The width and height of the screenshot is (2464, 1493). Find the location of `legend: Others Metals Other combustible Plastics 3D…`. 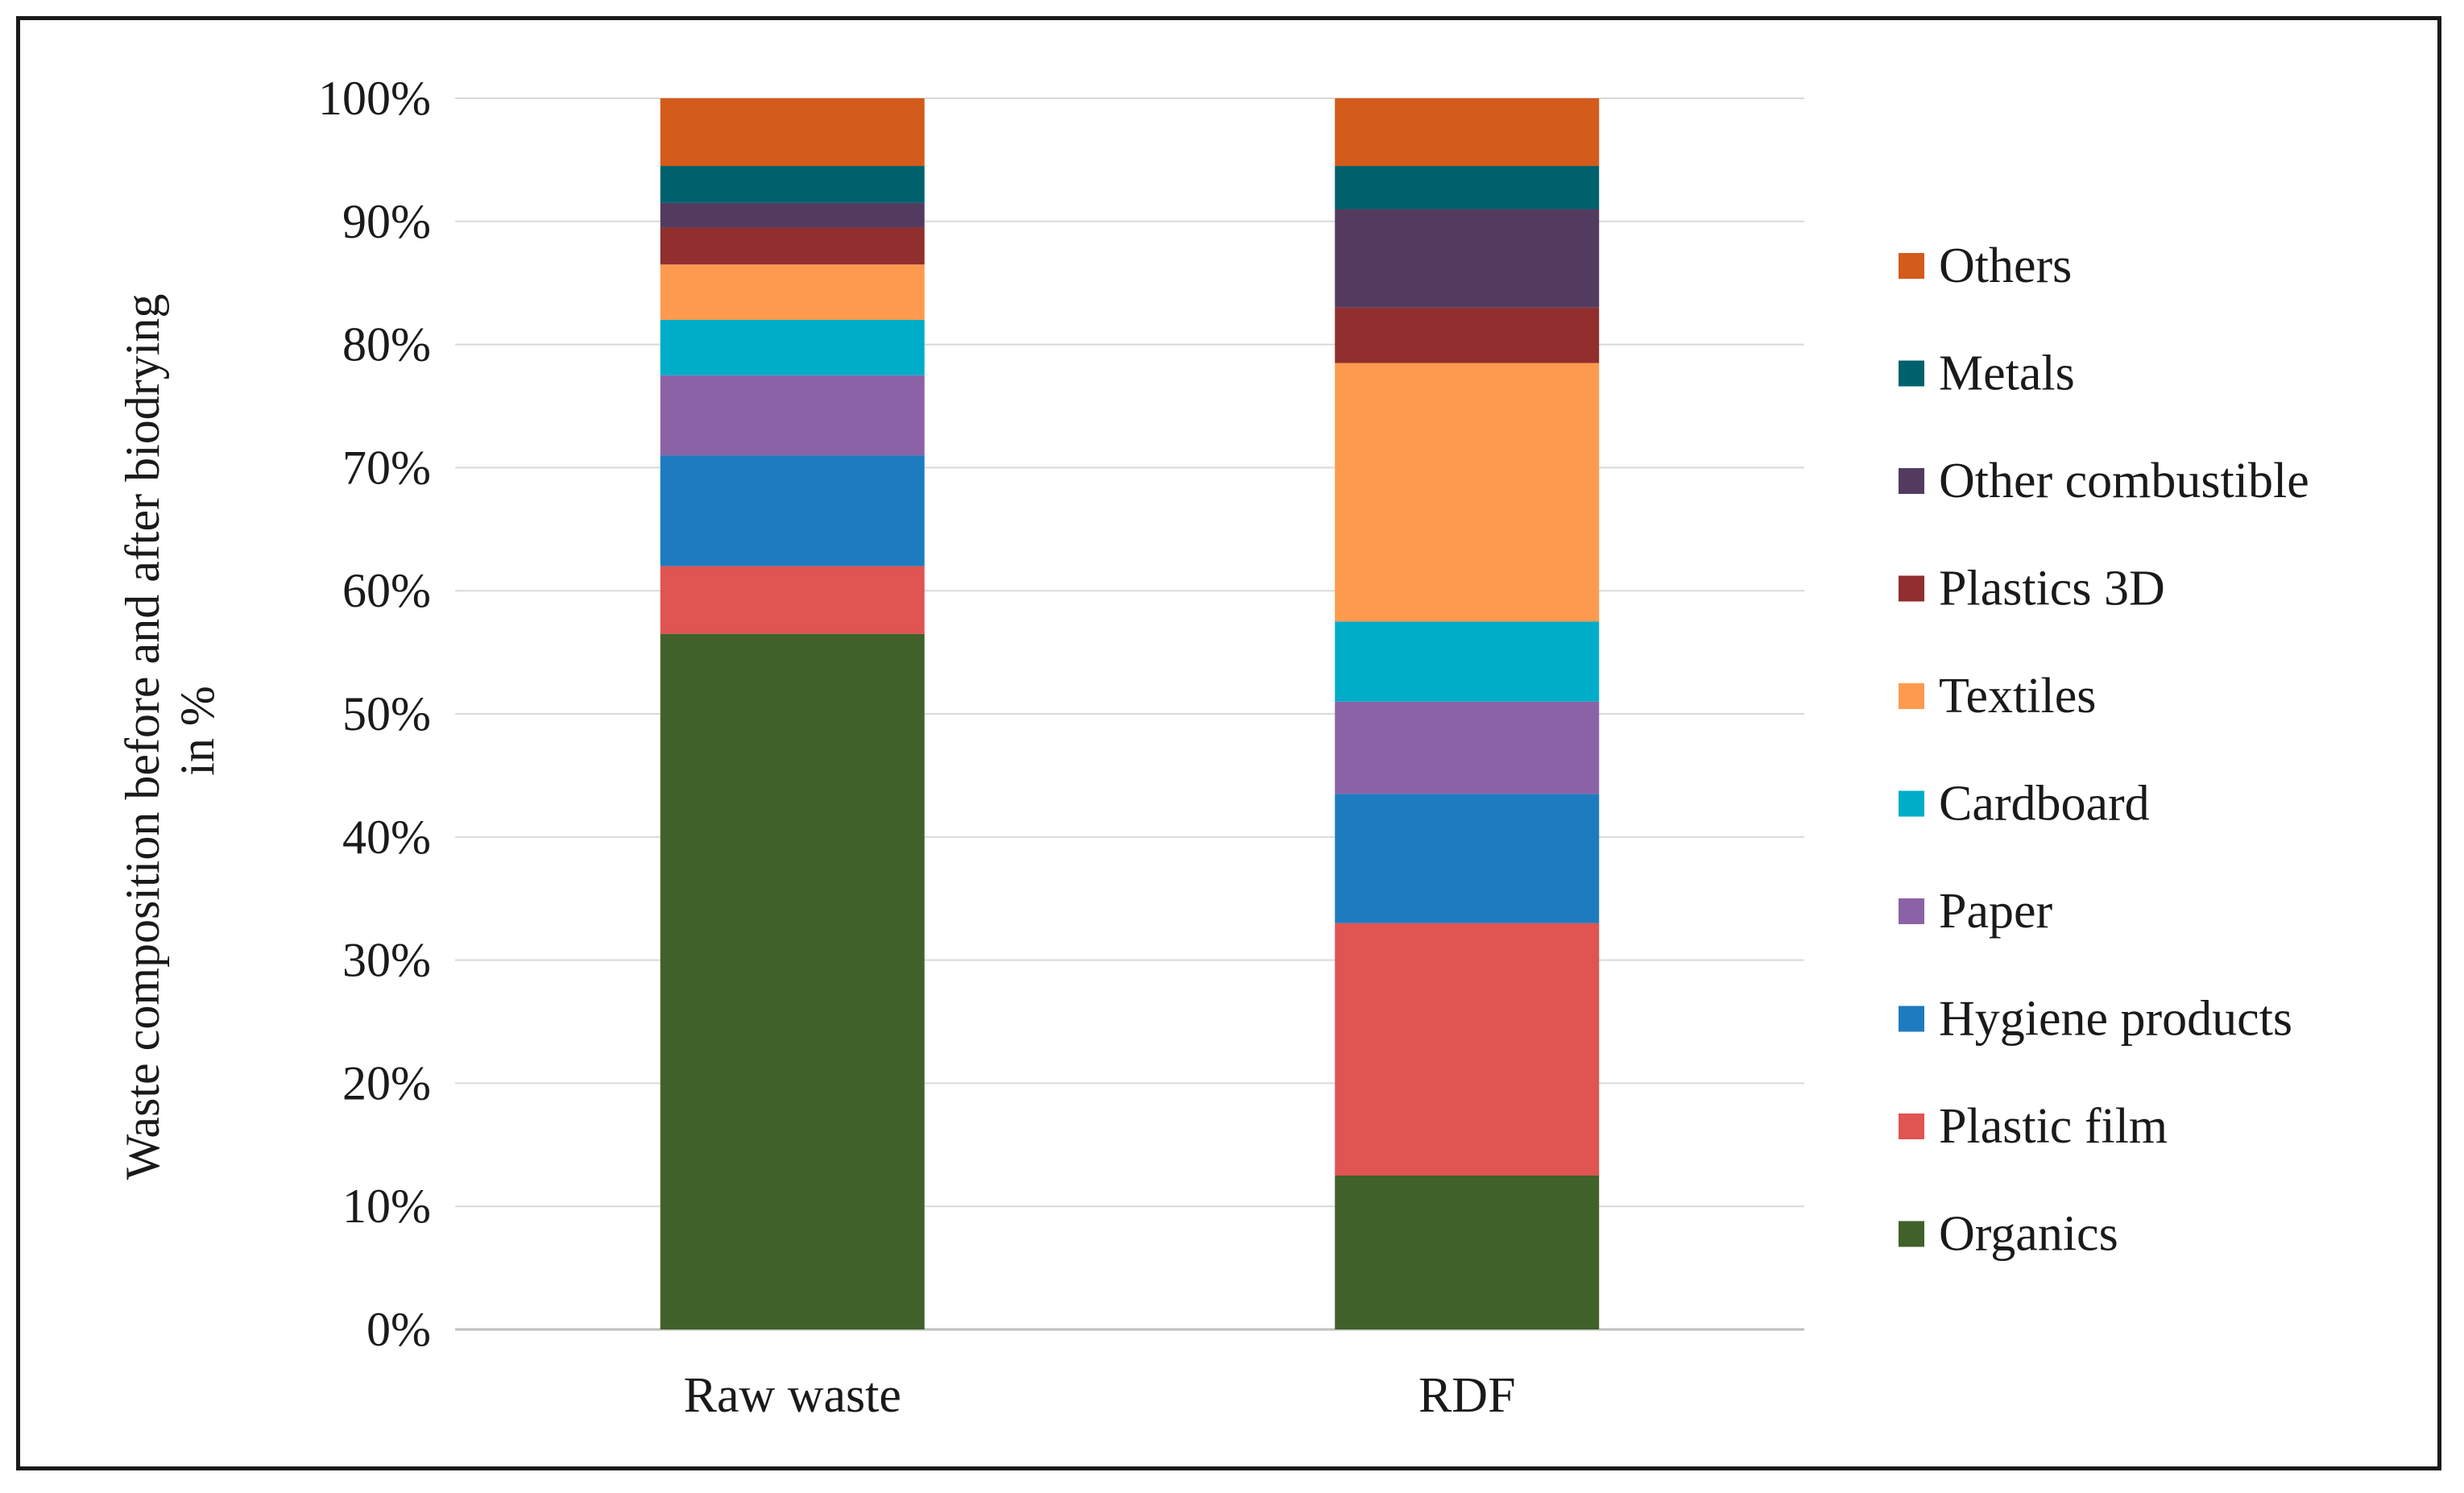

legend: Others Metals Other combustible Plastics 3D… is located at coordinates (2104, 750).